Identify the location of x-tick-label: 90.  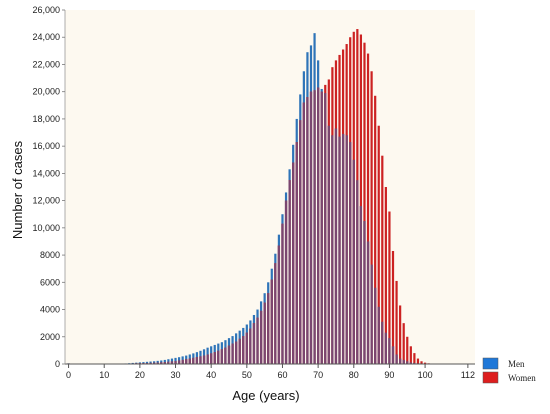
(389, 375).